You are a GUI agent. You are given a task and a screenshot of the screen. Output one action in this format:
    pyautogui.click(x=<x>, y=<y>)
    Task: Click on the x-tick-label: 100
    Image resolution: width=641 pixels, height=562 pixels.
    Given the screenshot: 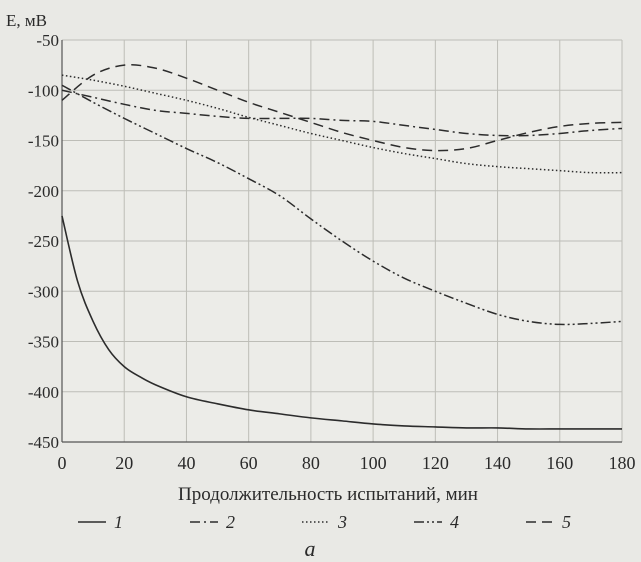 What is the action you would take?
    pyautogui.click(x=373, y=463)
    